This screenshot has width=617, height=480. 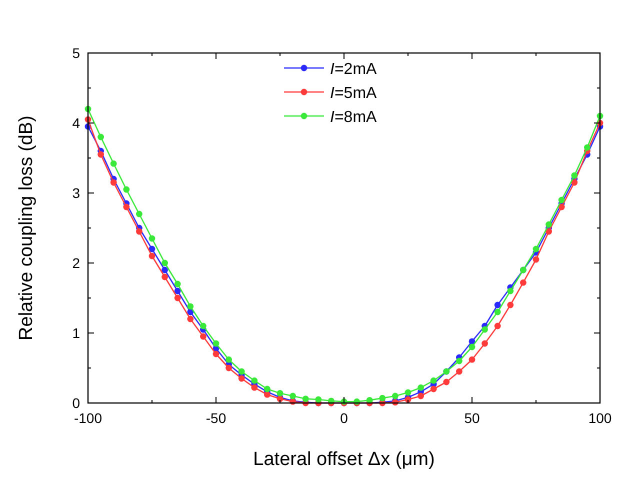 I want to click on legend-label: I=8mA, so click(x=354, y=117).